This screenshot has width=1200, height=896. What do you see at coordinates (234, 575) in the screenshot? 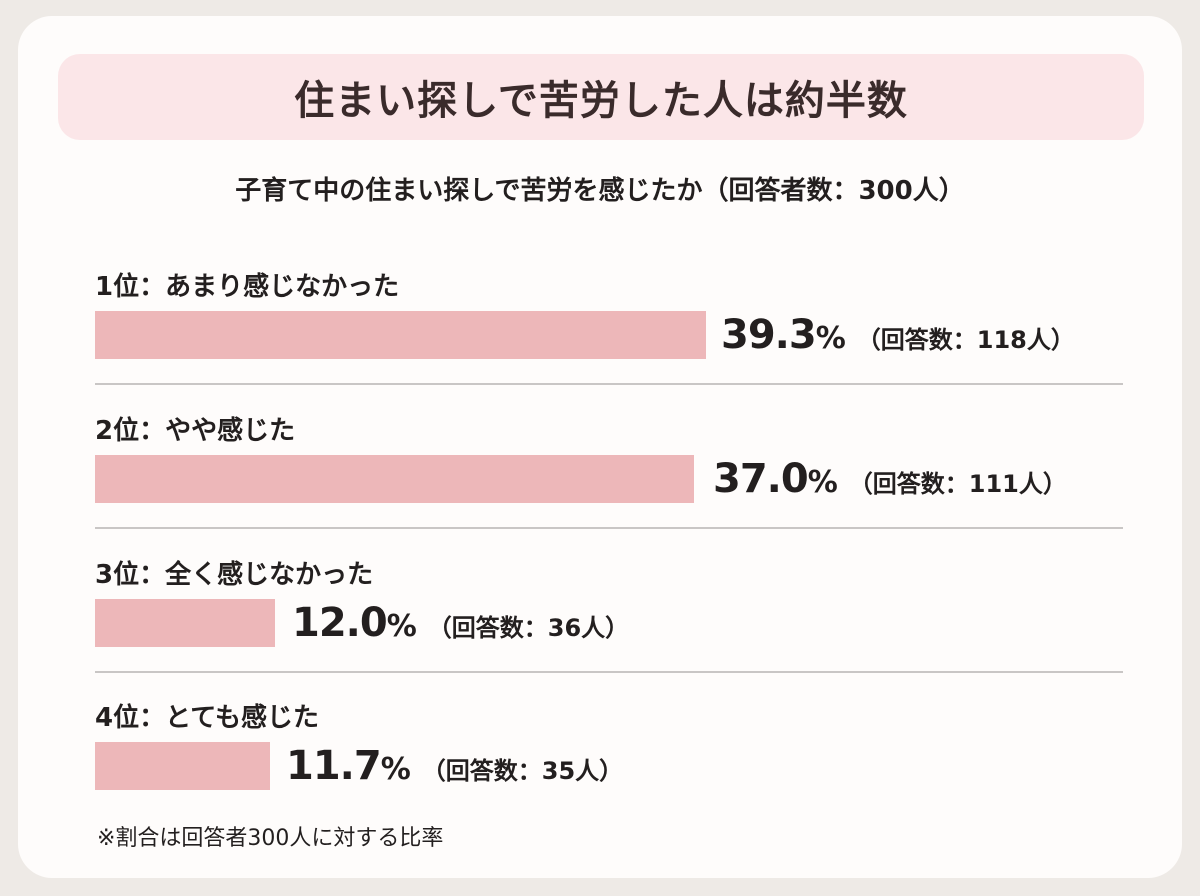
I see `rank-label: 3位：全く感じなかった` at bounding box center [234, 575].